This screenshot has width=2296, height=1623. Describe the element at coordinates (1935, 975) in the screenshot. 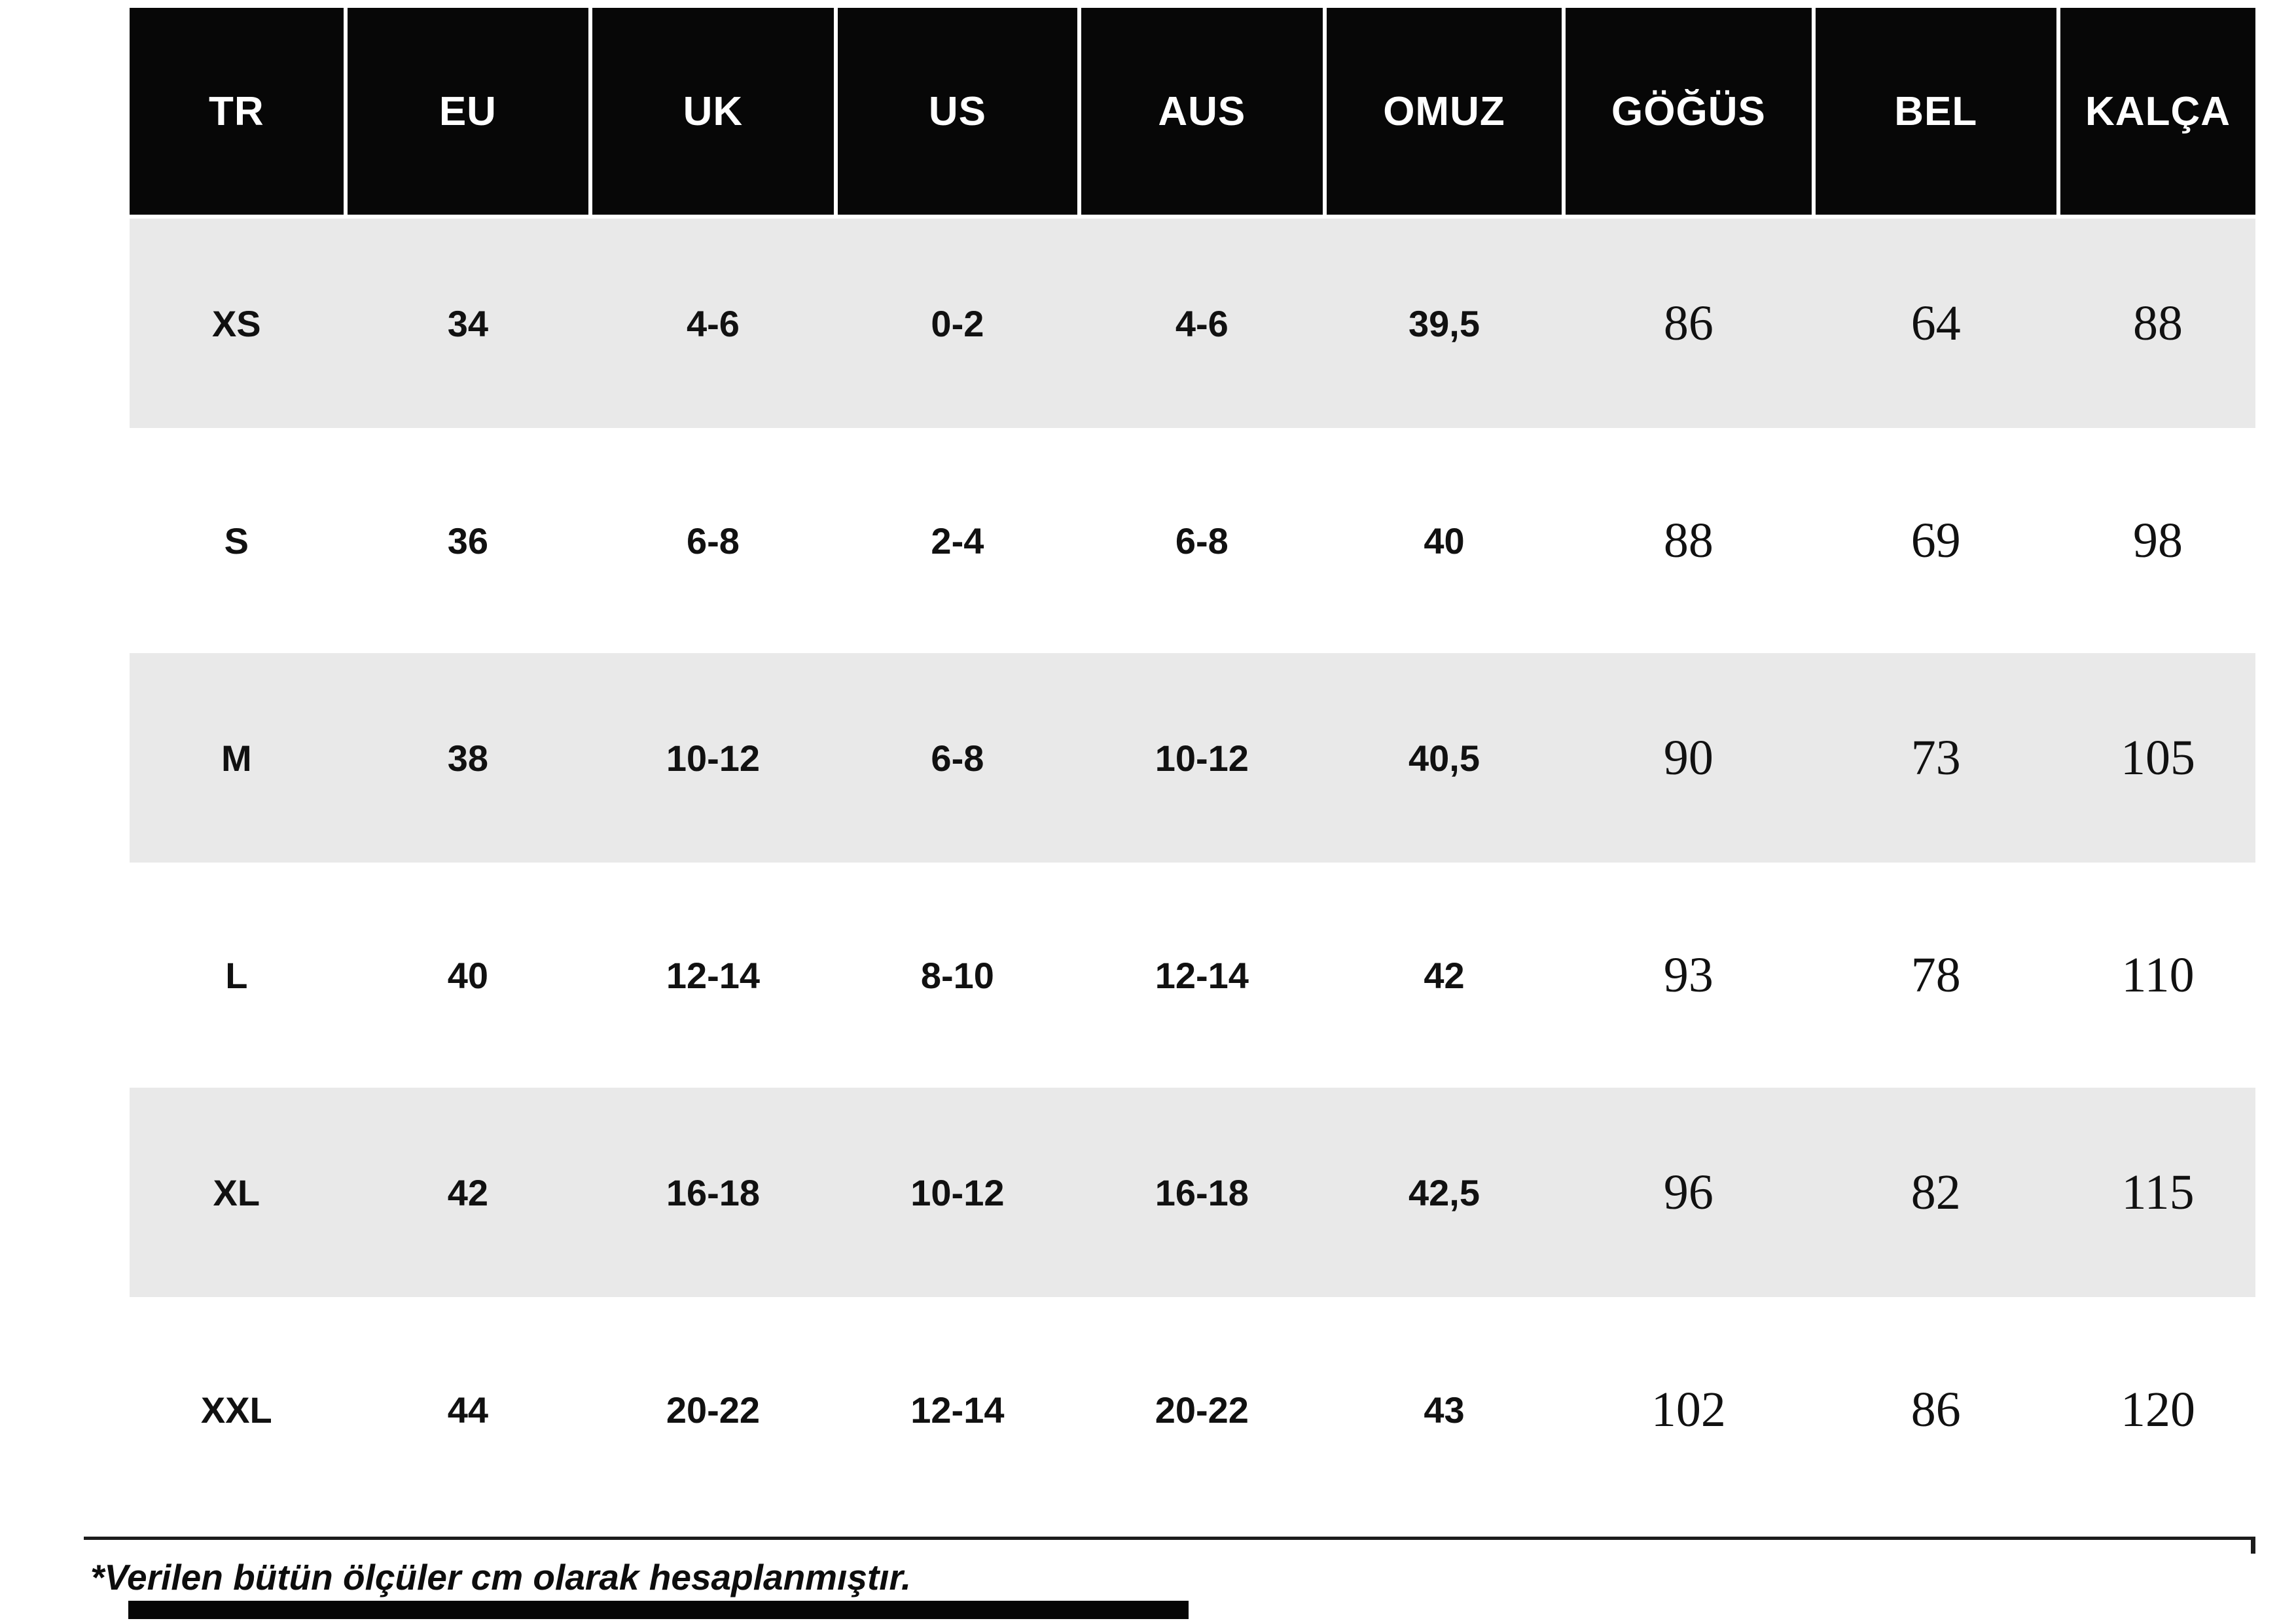

I see `table-cell: 78` at that location.